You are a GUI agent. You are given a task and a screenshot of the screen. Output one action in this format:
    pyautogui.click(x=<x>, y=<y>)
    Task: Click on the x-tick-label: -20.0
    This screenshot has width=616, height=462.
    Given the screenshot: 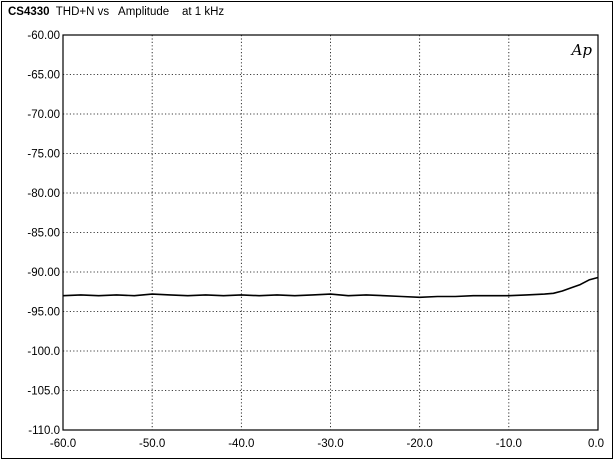 What is the action you would take?
    pyautogui.click(x=420, y=444)
    